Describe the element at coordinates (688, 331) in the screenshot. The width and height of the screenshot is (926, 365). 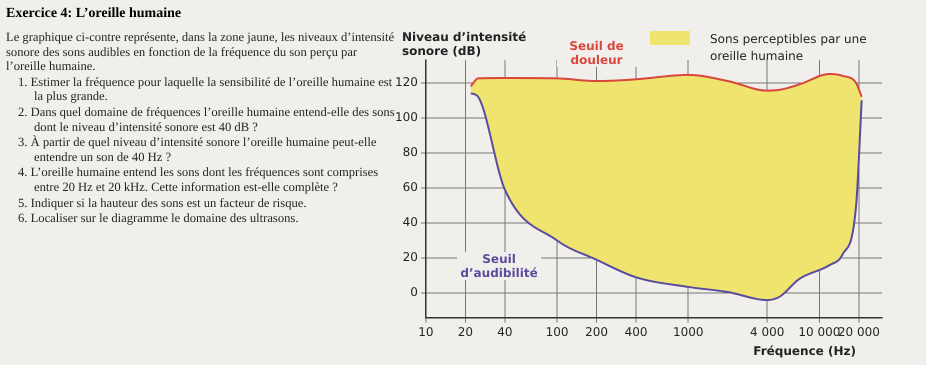
I see `x-tick-label: 1000` at that location.